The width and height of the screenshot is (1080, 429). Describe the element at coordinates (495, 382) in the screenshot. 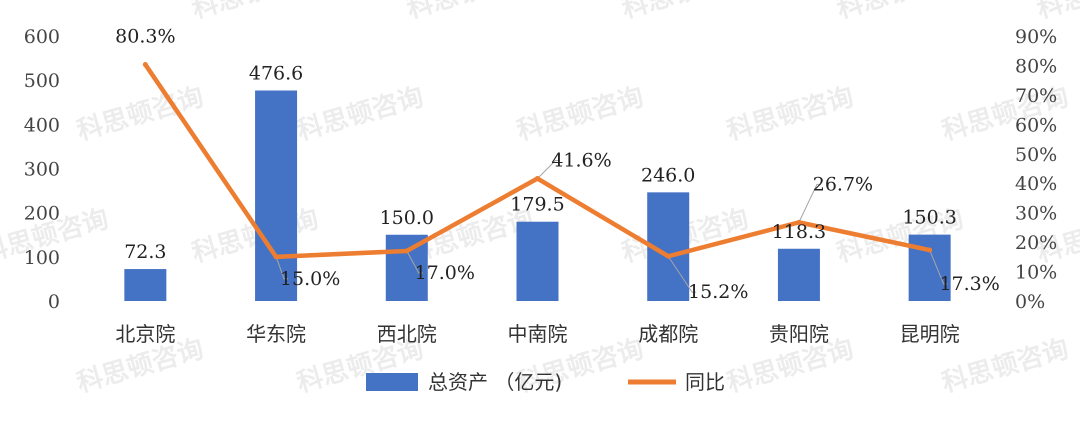

I see `legend-bar-label: 总资产 （亿元)` at that location.